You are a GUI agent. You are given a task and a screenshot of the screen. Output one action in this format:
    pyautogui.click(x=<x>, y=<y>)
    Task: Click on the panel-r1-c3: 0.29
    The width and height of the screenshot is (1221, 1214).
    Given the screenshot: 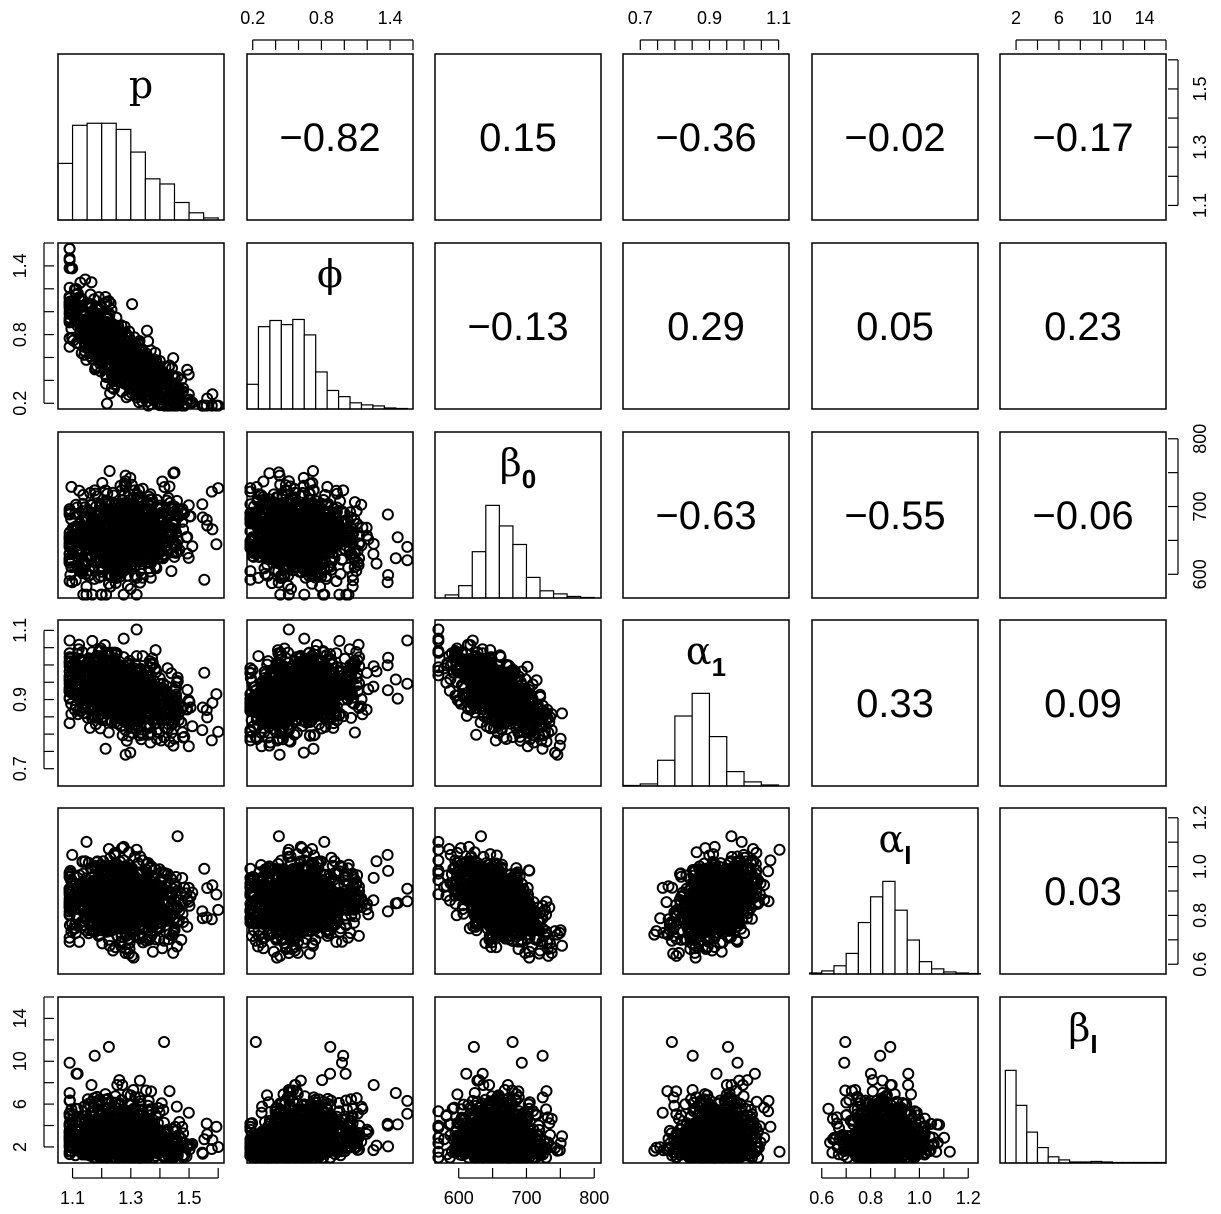 What is the action you would take?
    pyautogui.click(x=706, y=326)
    